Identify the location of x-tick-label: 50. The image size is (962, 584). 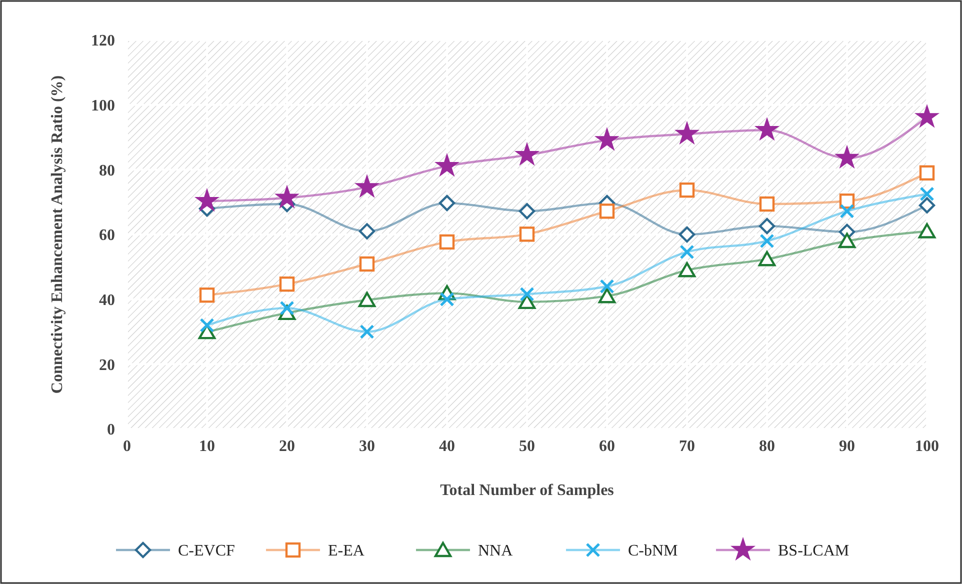
(527, 446).